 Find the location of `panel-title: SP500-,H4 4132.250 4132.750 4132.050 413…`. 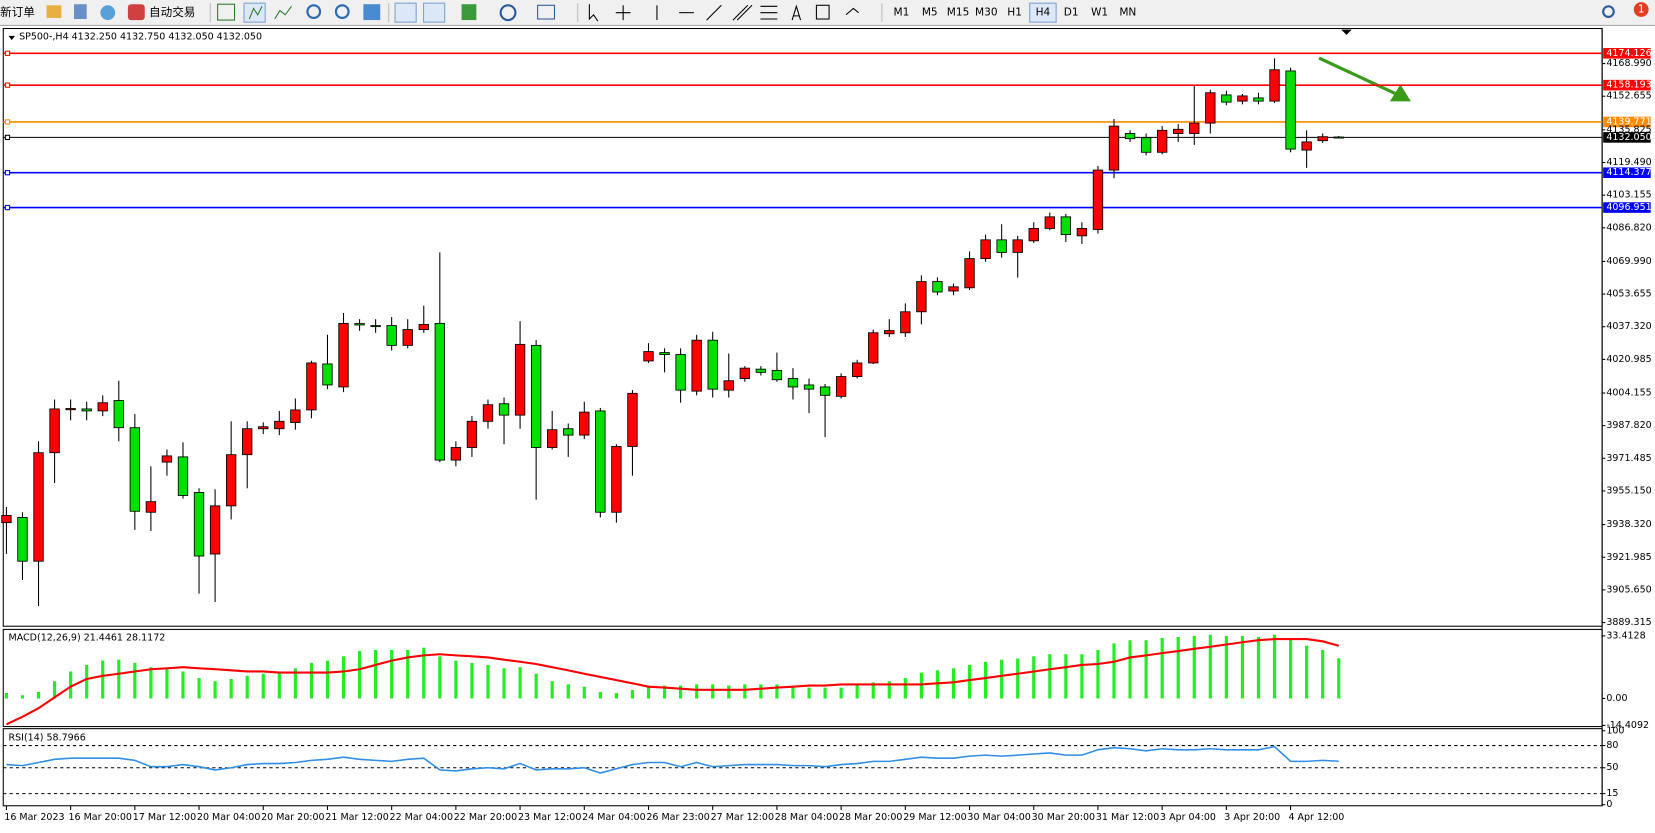

panel-title: SP500-,H4 4132.250 4132.750 4132.050 413… is located at coordinates (140, 36).